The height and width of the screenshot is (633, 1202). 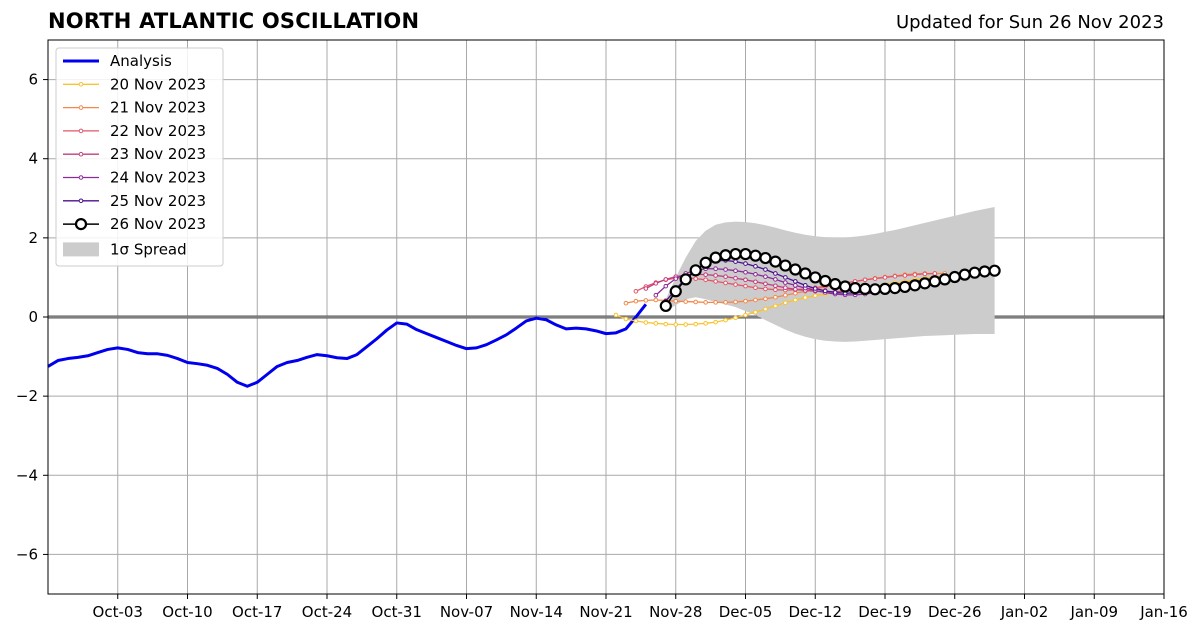 I want to click on legend-label: 24 Nov 2023, so click(x=158, y=178).